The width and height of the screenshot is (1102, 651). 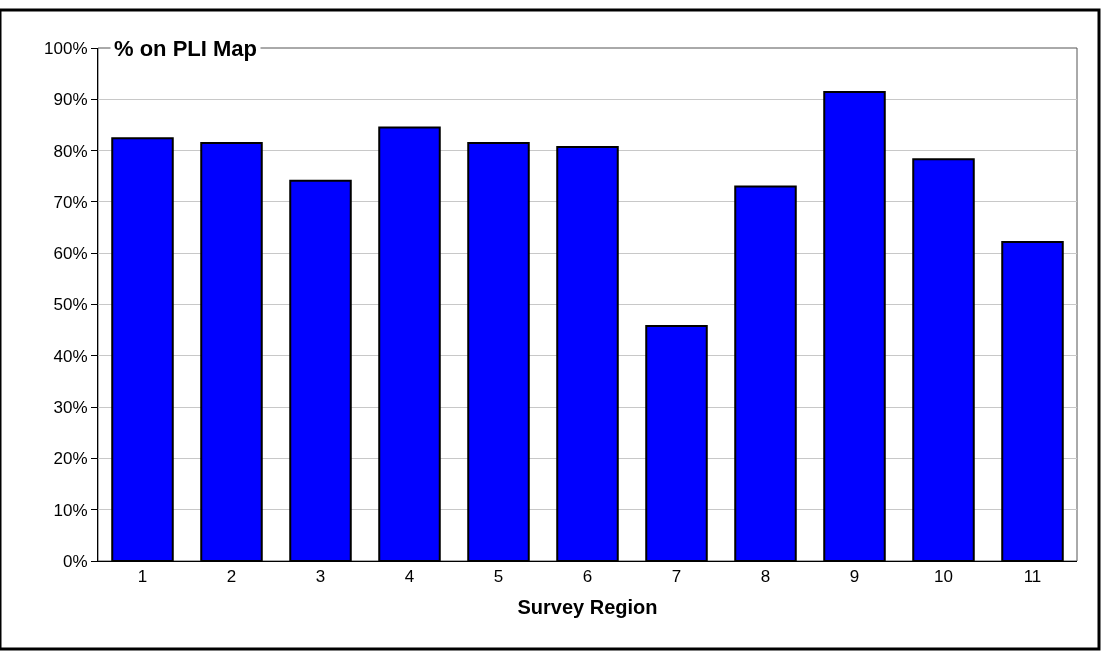 What do you see at coordinates (676, 577) in the screenshot?
I see `x-tick-label: 7` at bounding box center [676, 577].